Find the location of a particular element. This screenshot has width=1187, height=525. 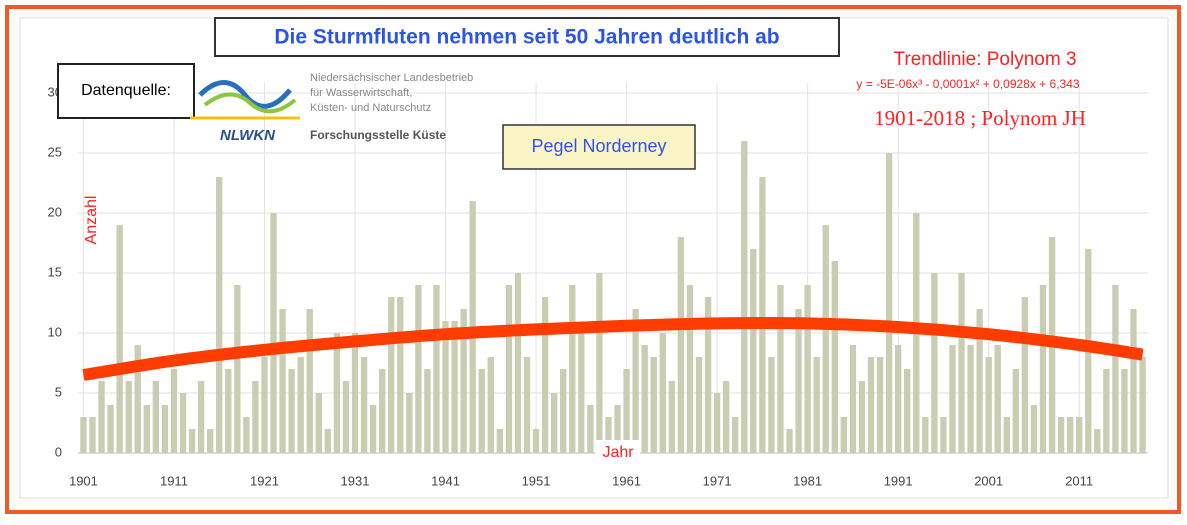

y-tick-label: 5 is located at coordinates (58, 391).